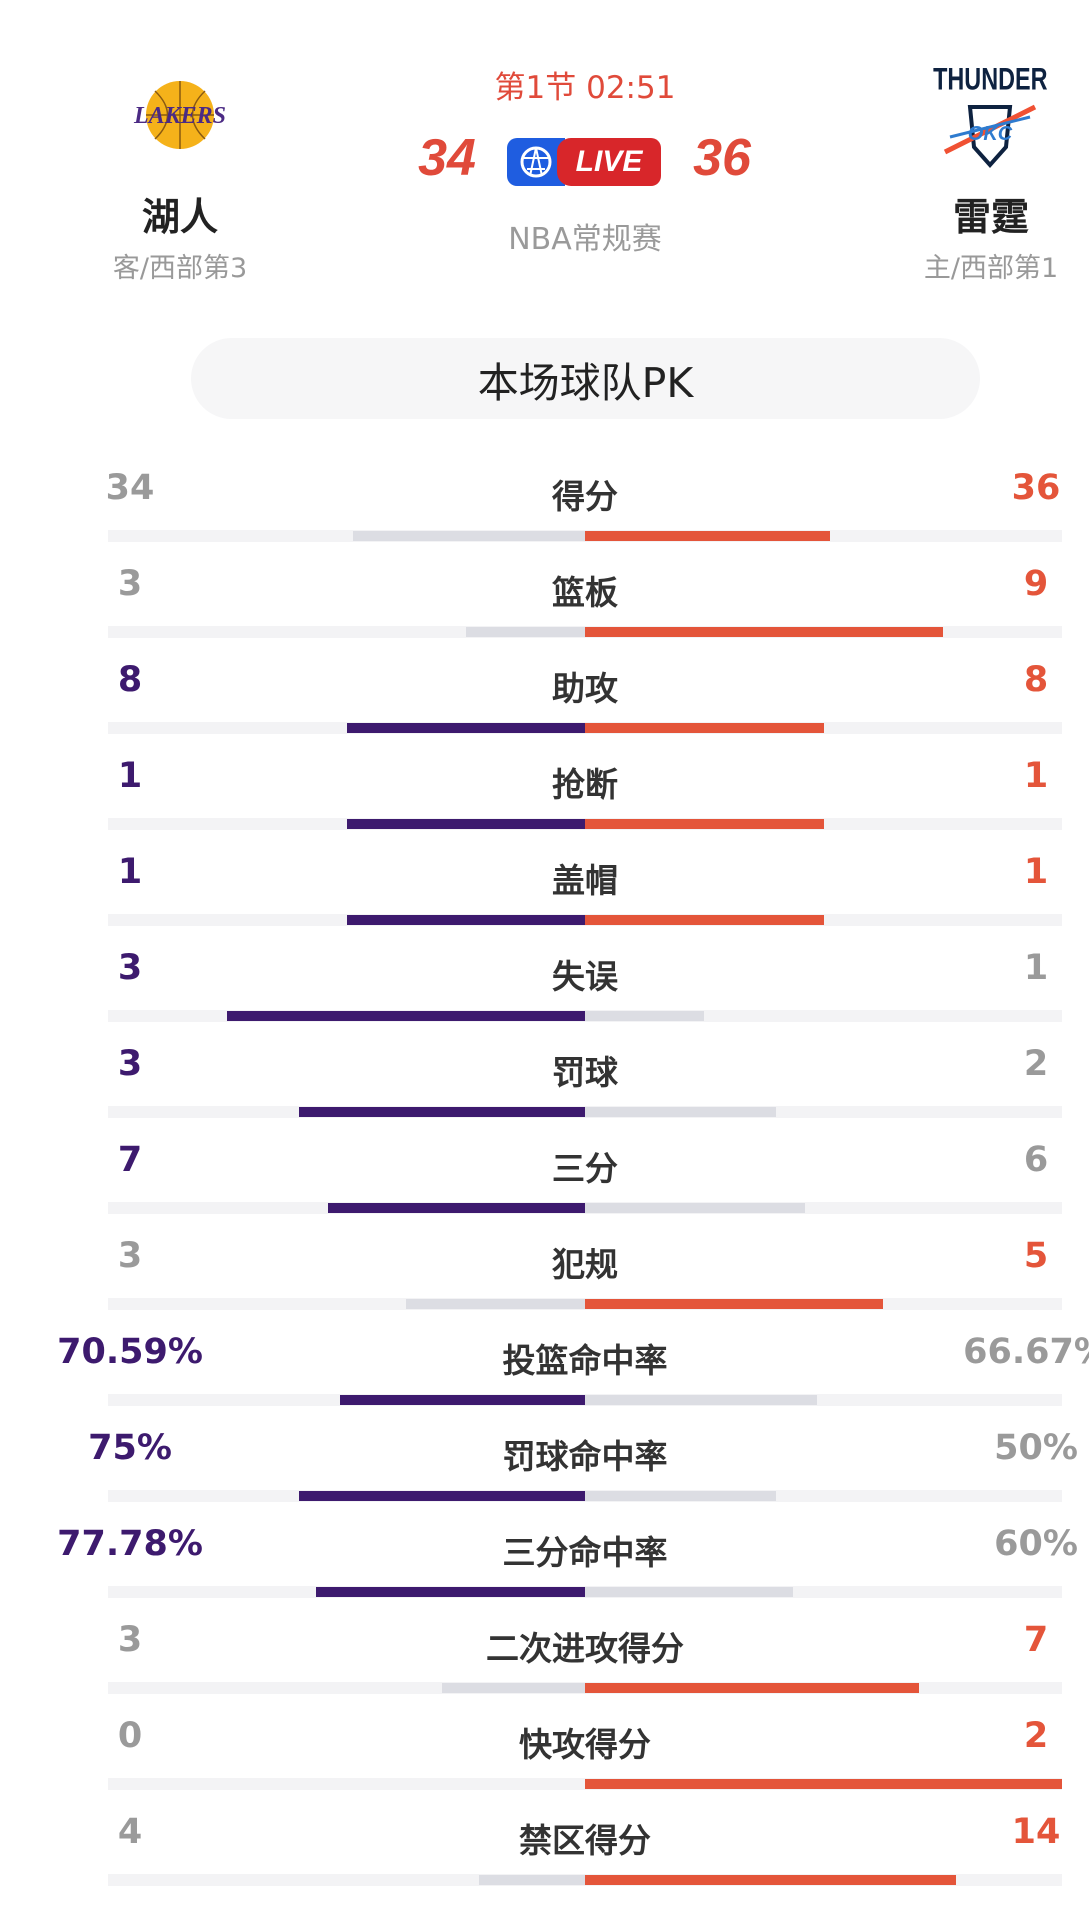  What do you see at coordinates (544, 708) in the screenshot?
I see `stat-row: 8 助攻 8` at bounding box center [544, 708].